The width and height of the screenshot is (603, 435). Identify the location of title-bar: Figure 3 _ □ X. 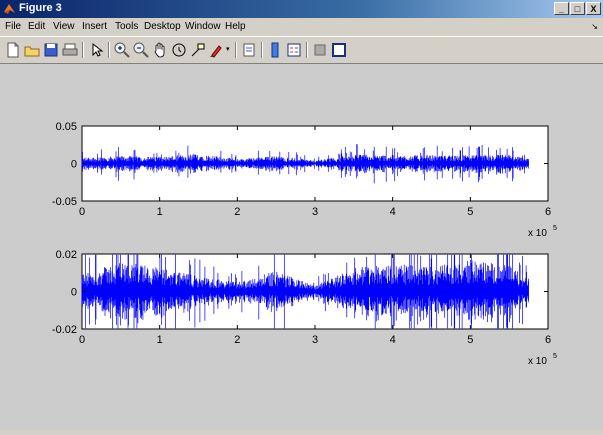
(301, 9).